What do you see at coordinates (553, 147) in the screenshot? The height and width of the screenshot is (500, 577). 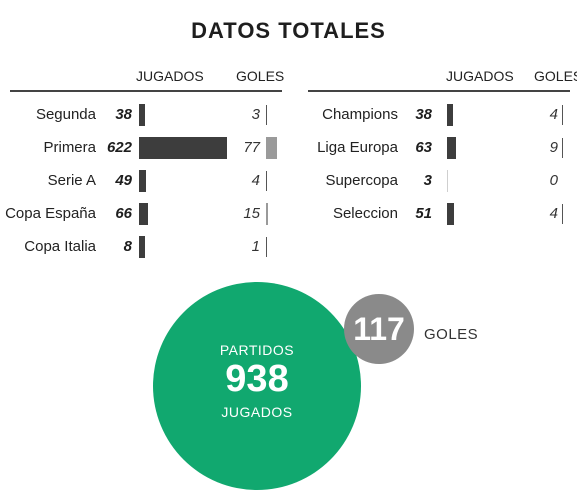 I see `right-row-2-goals-value: 9` at bounding box center [553, 147].